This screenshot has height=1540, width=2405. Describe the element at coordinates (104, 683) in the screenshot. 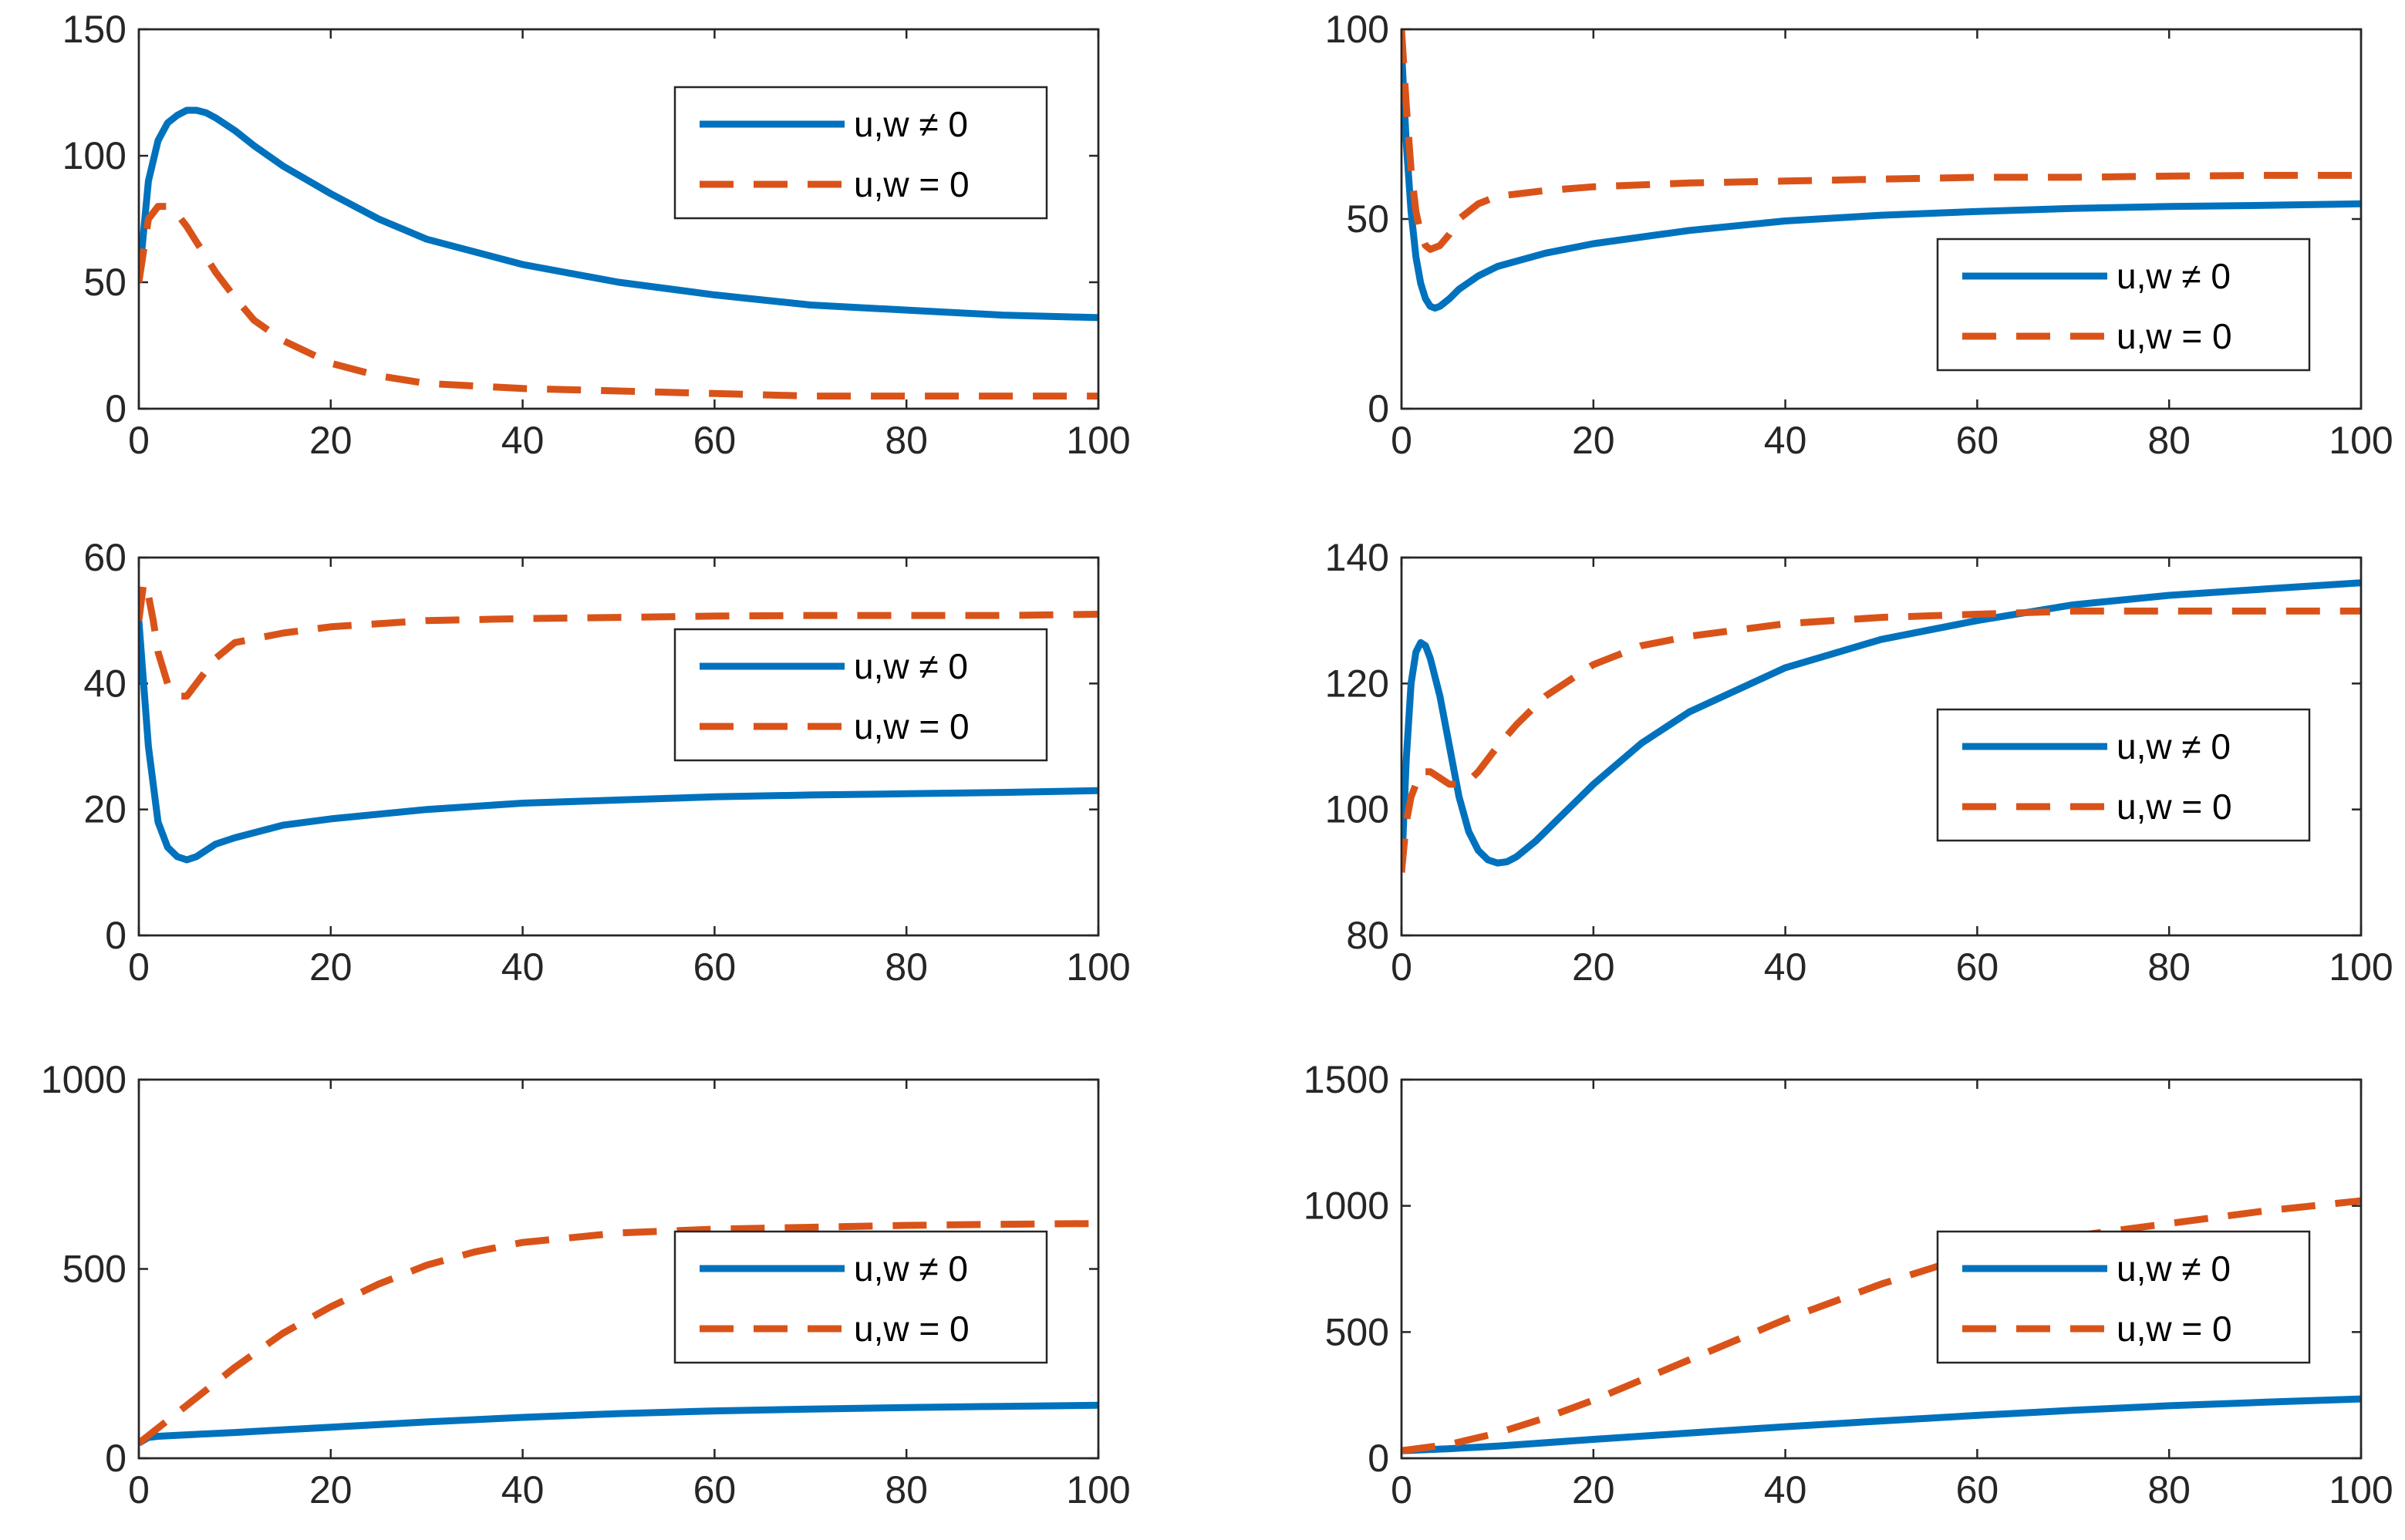

I see `y-tick-label: 40` at that location.